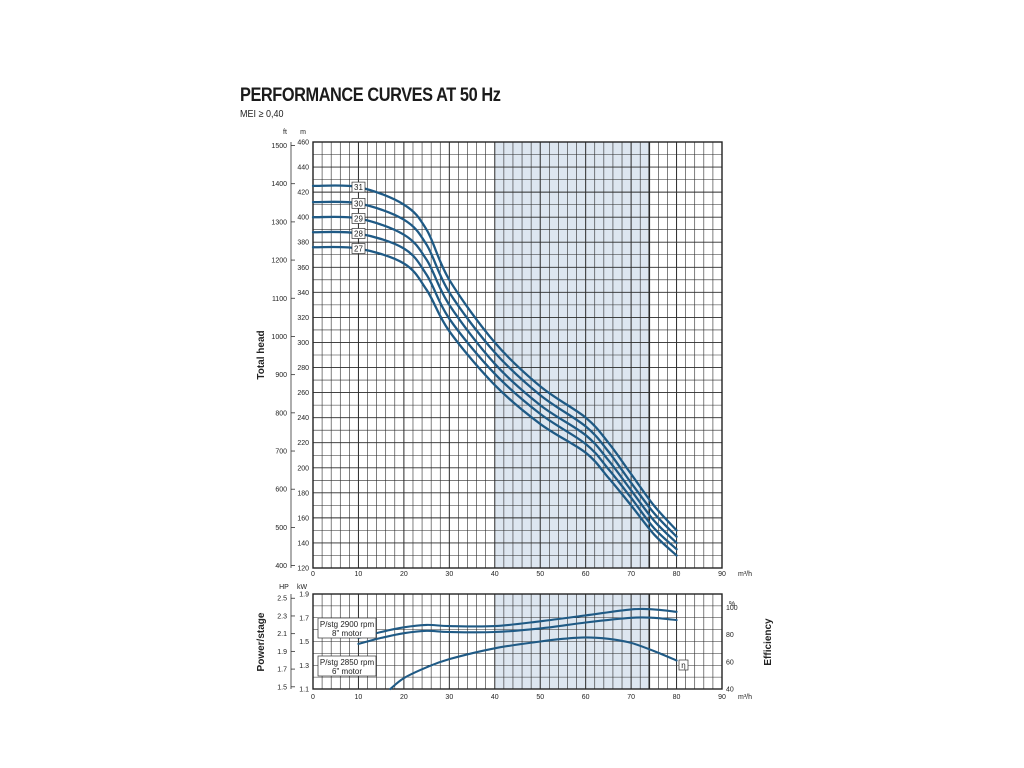 This screenshot has width=1024, height=768. I want to click on head-curve-label-27: 27, so click(358, 249).